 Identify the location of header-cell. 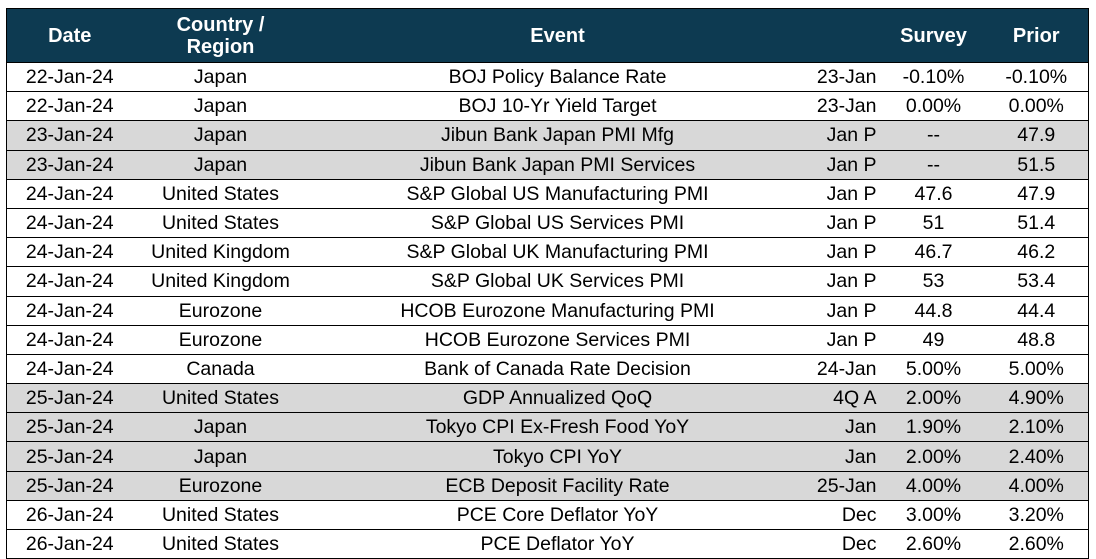
(844, 35).